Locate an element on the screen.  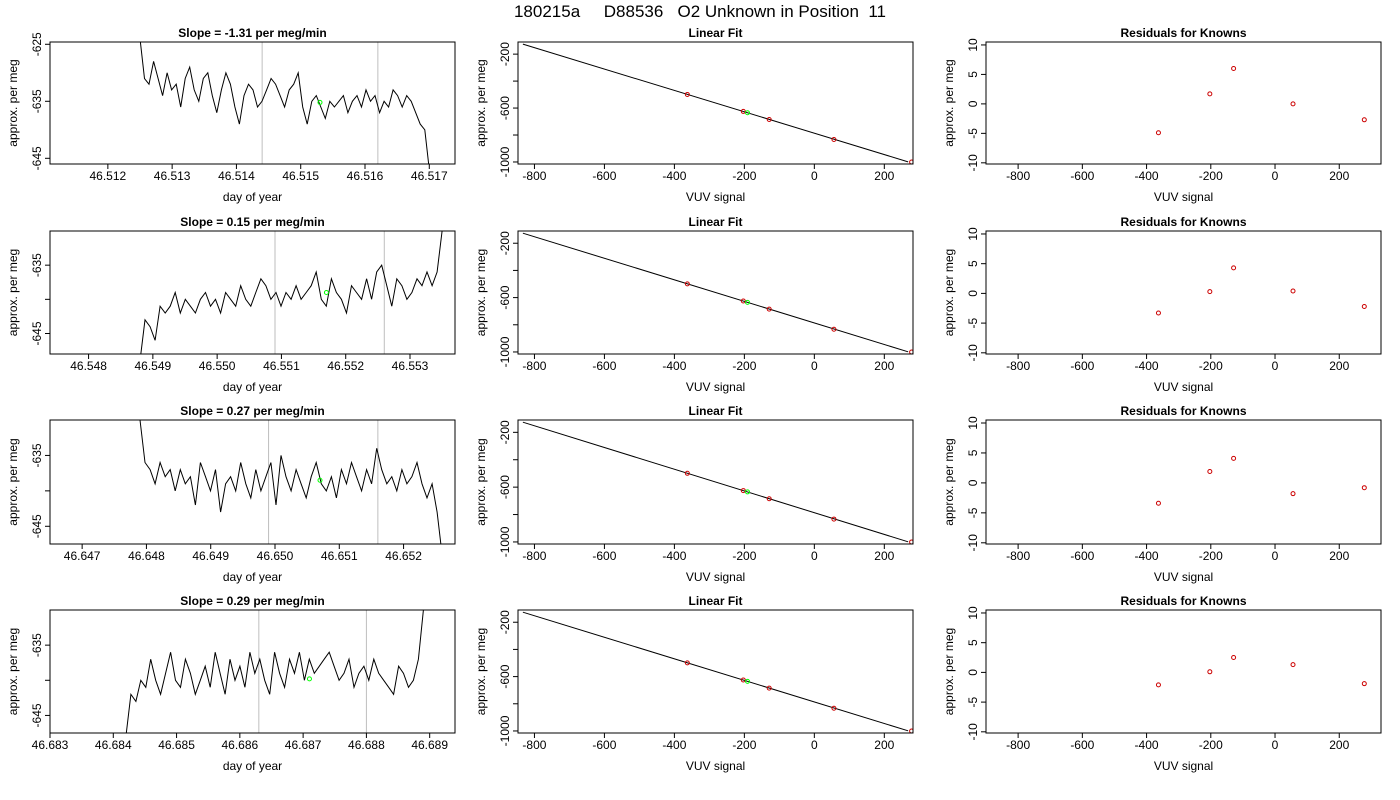
y-tick-label: -10 is located at coordinates (973, 732).